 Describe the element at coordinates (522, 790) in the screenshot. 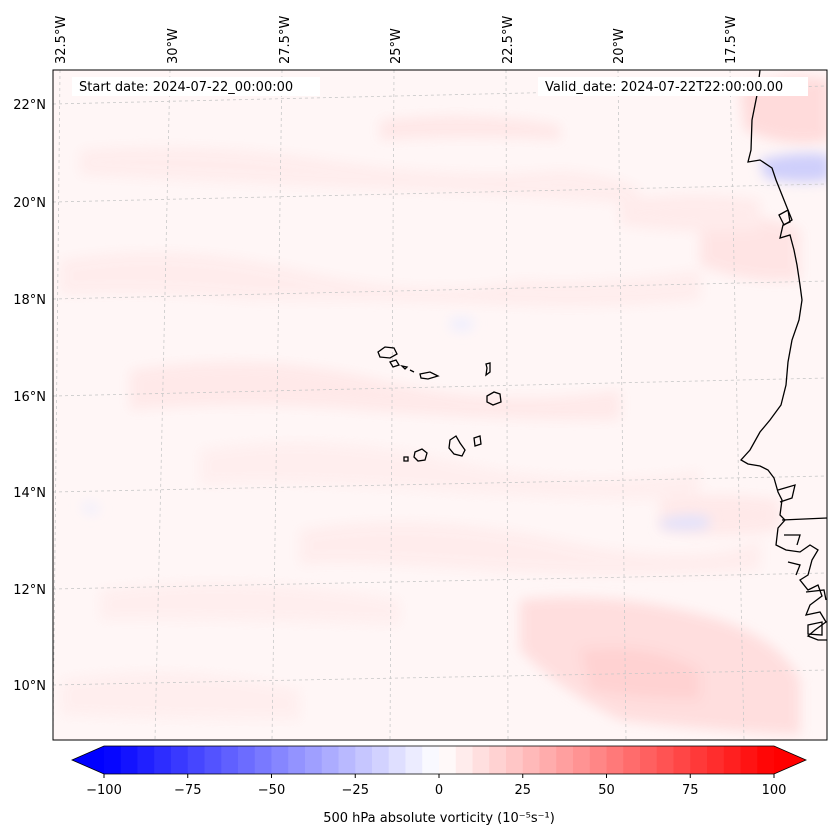

I see `colorbar-tick-label: 25` at that location.